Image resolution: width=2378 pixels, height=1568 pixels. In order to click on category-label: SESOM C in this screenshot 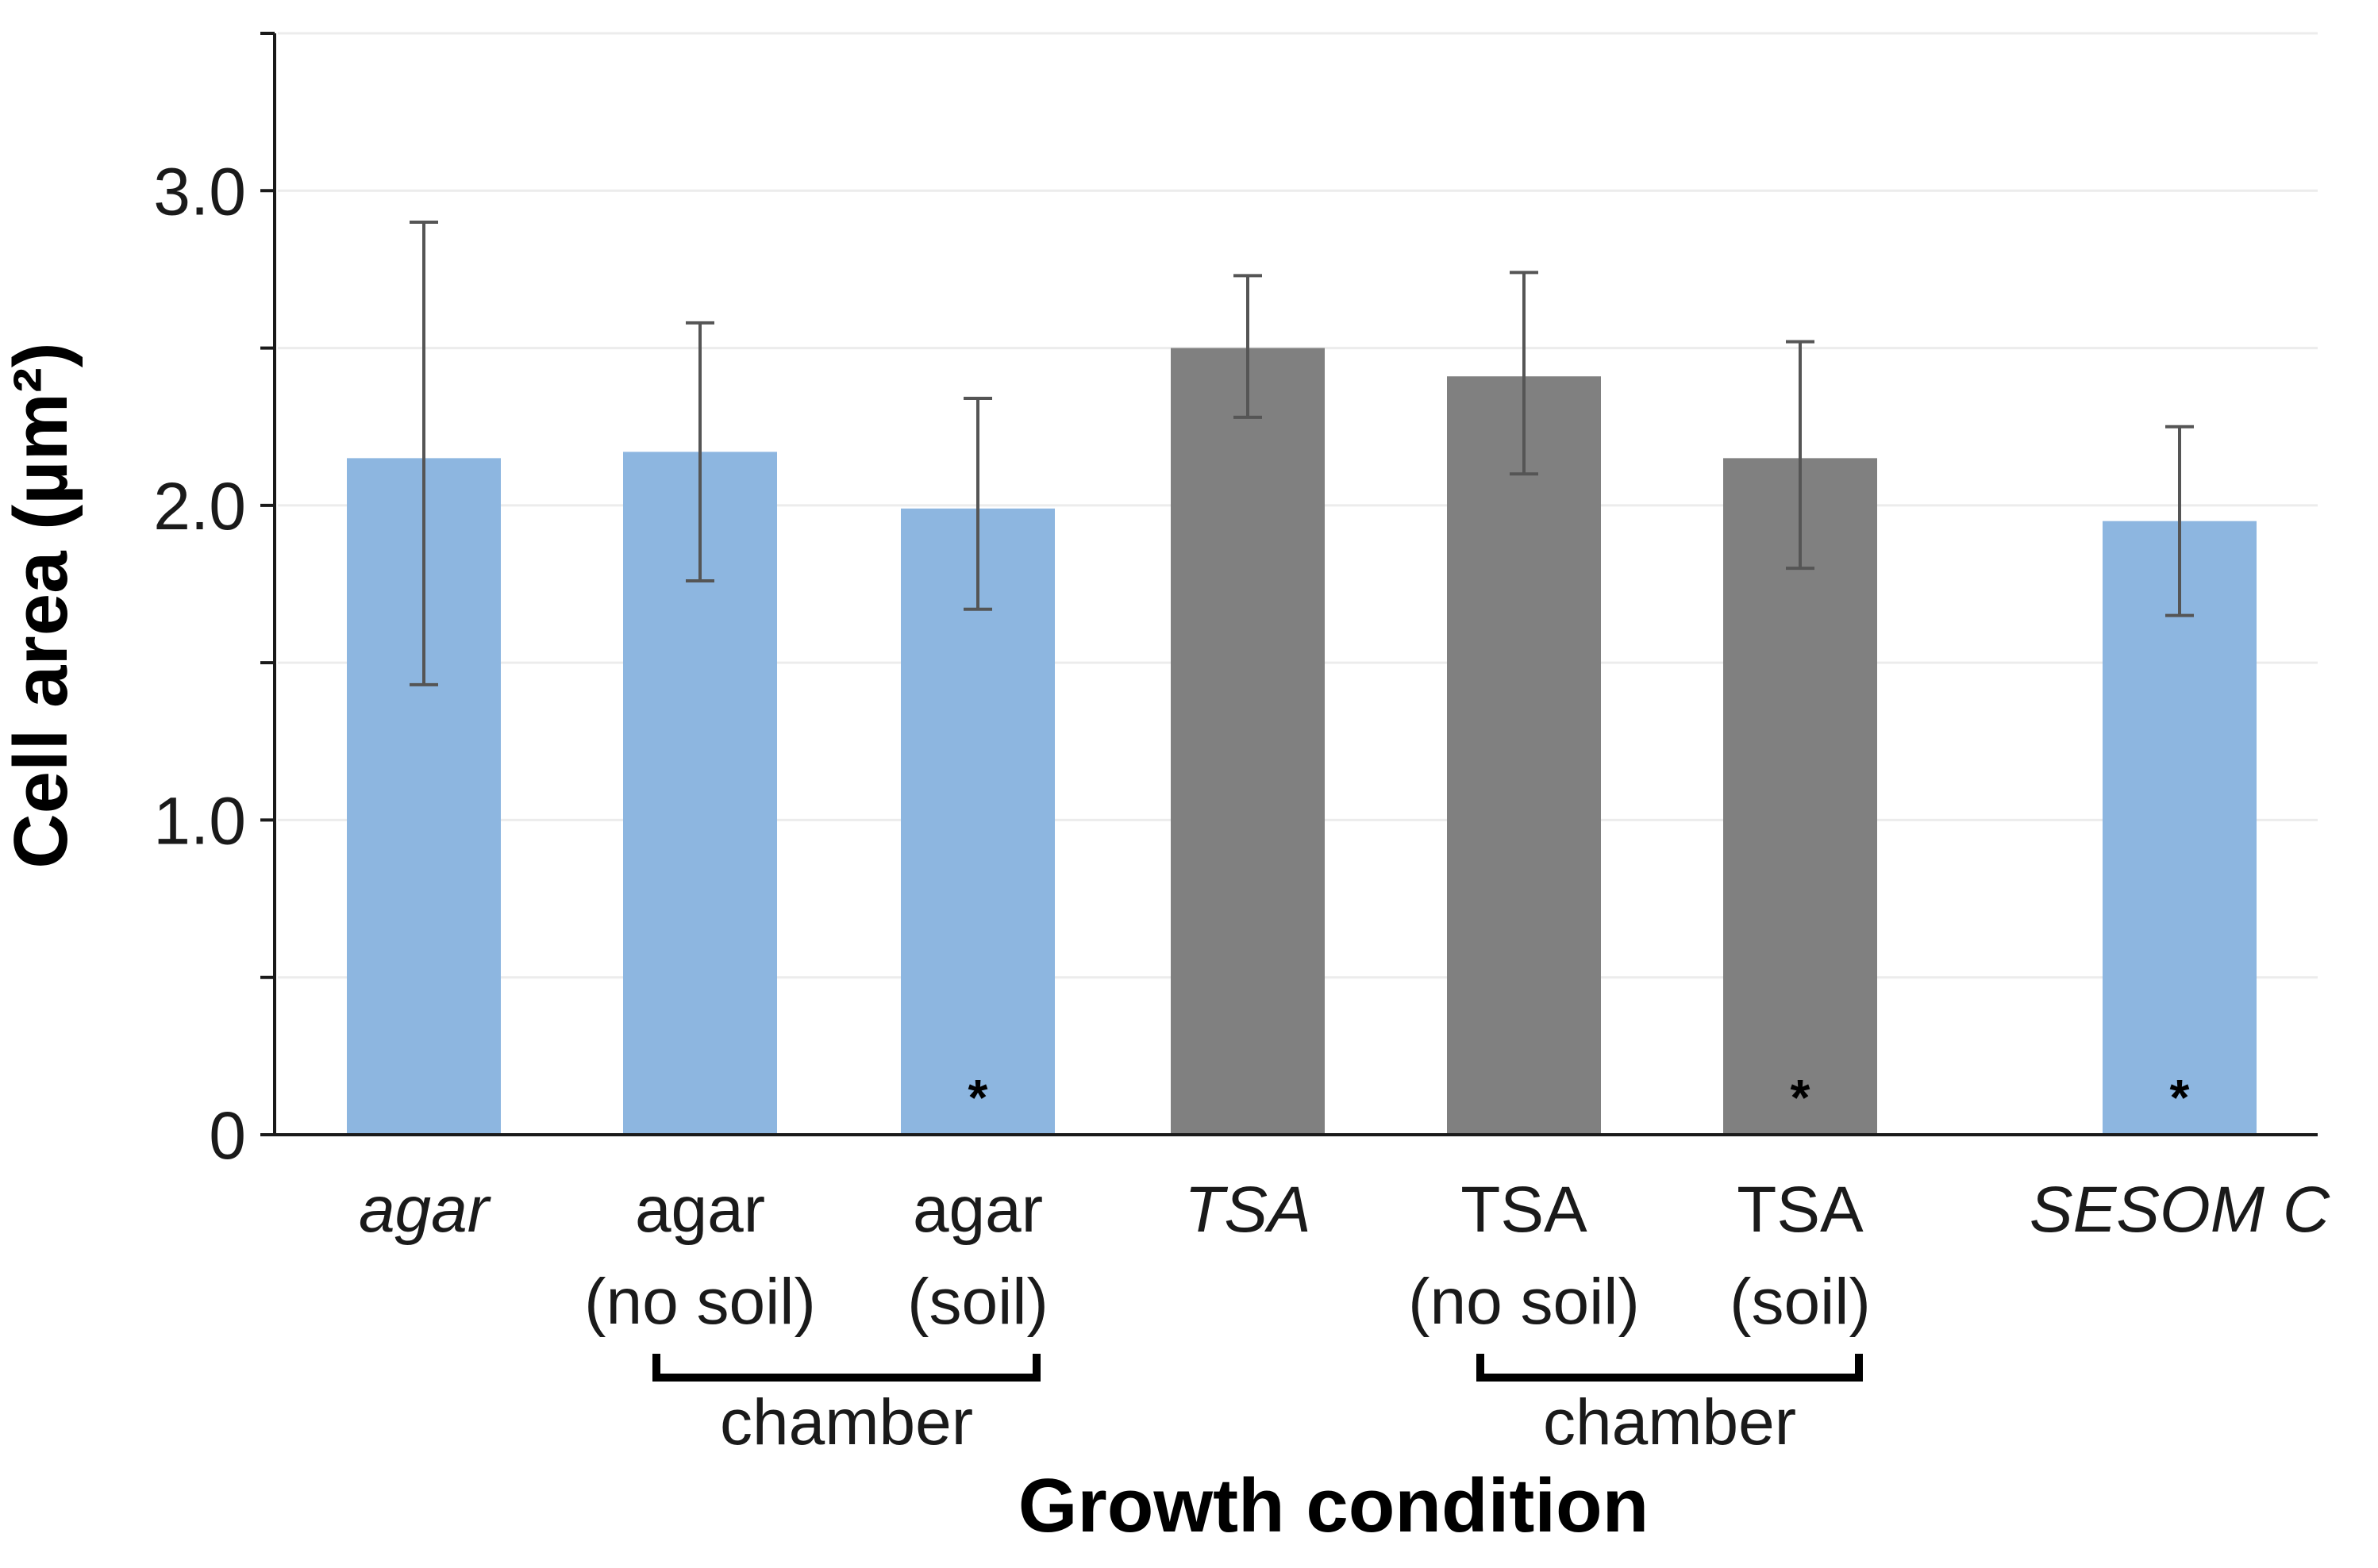, I will do `click(2180, 1210)`.